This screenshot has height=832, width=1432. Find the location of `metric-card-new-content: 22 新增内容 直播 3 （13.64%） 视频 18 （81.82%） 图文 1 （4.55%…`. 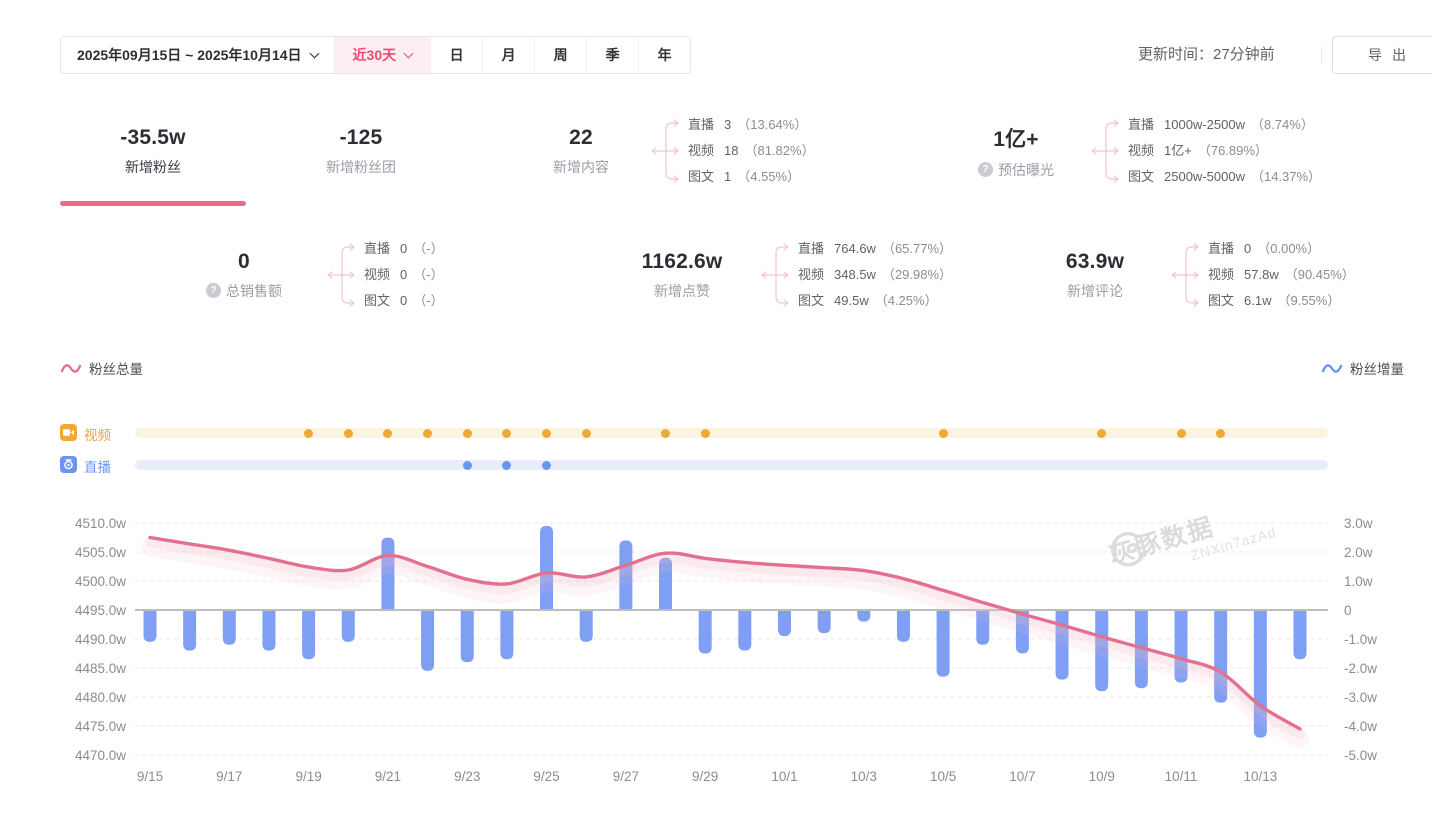

metric-card-new-content: 22 新增内容 直播 3 （13.64%） 视频 18 （81.82%） 图文 1 （4.55%… is located at coordinates (667, 151).